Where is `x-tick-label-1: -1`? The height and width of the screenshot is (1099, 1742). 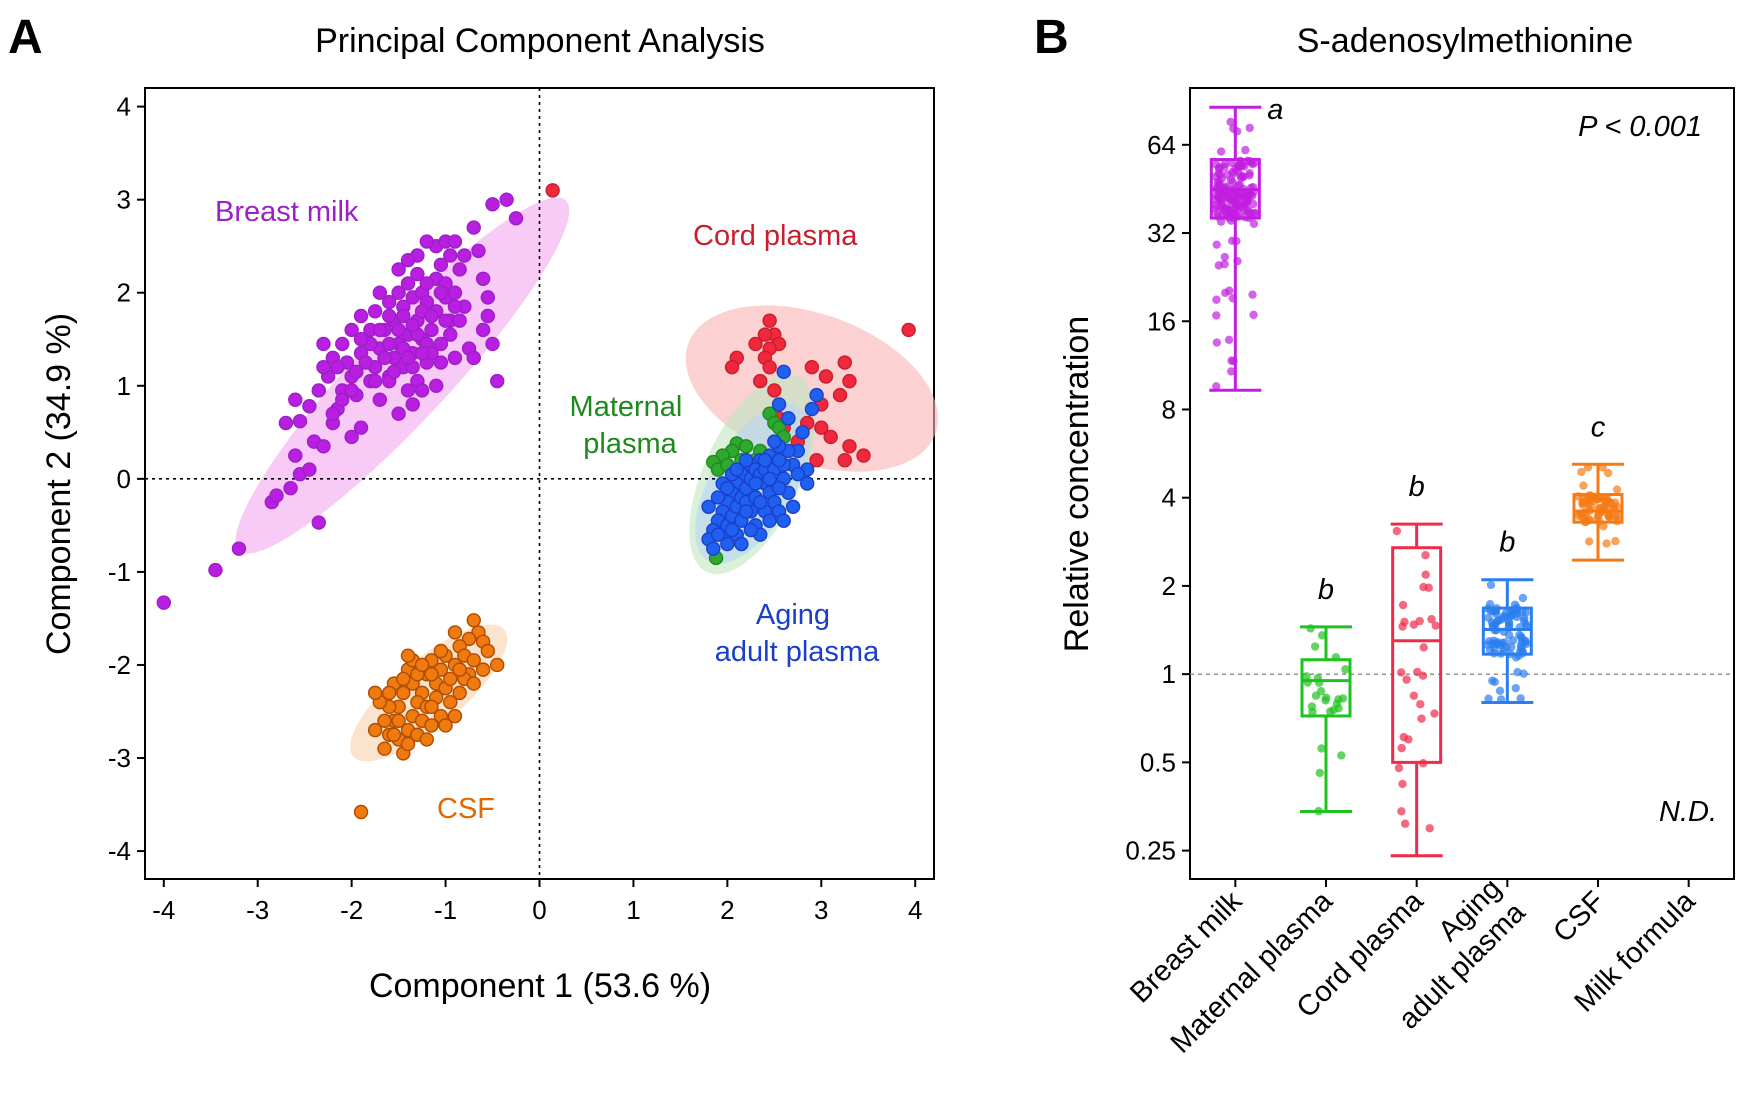
x-tick-label-1: -1 is located at coordinates (445, 910).